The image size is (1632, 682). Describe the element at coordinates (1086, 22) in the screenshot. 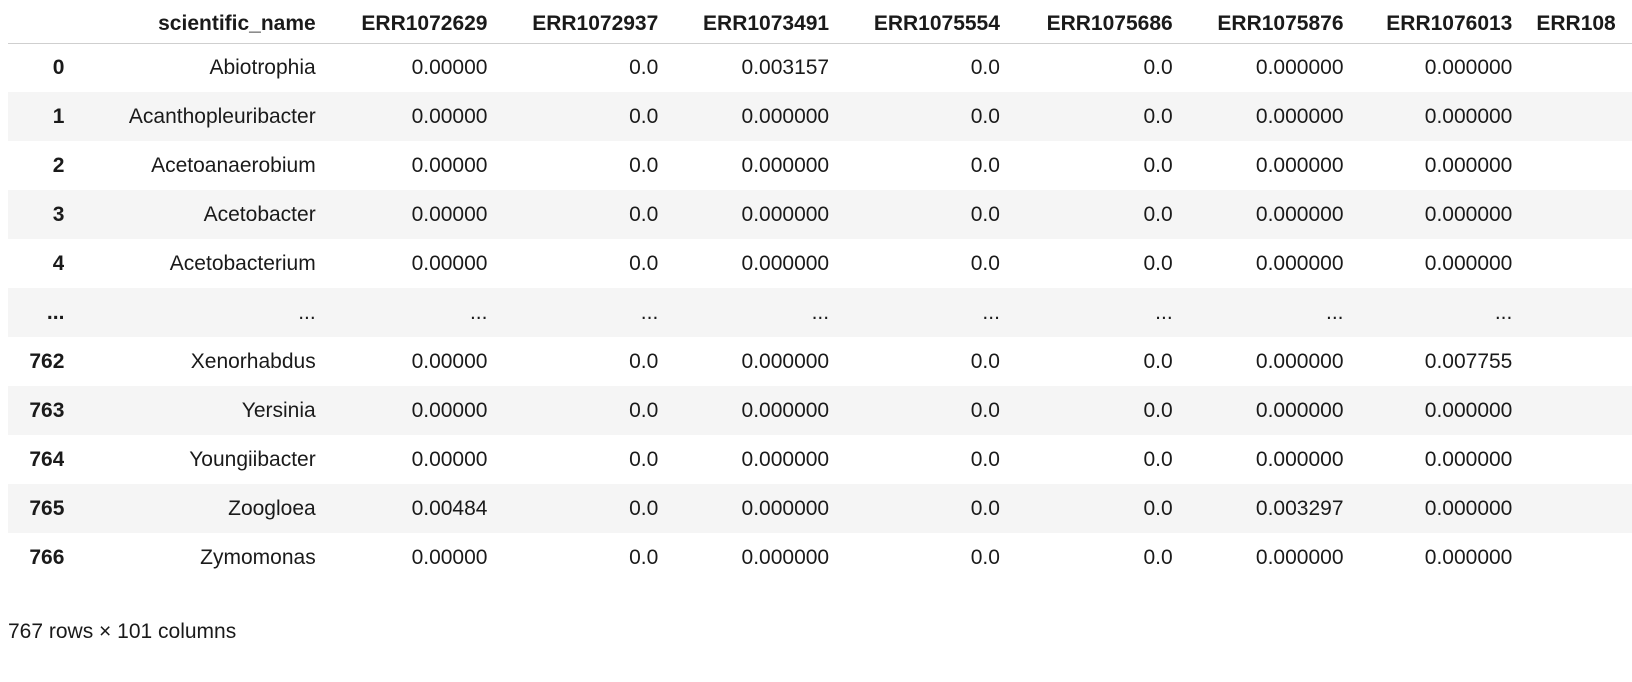

I see `column-header: ERR1075686` at that location.